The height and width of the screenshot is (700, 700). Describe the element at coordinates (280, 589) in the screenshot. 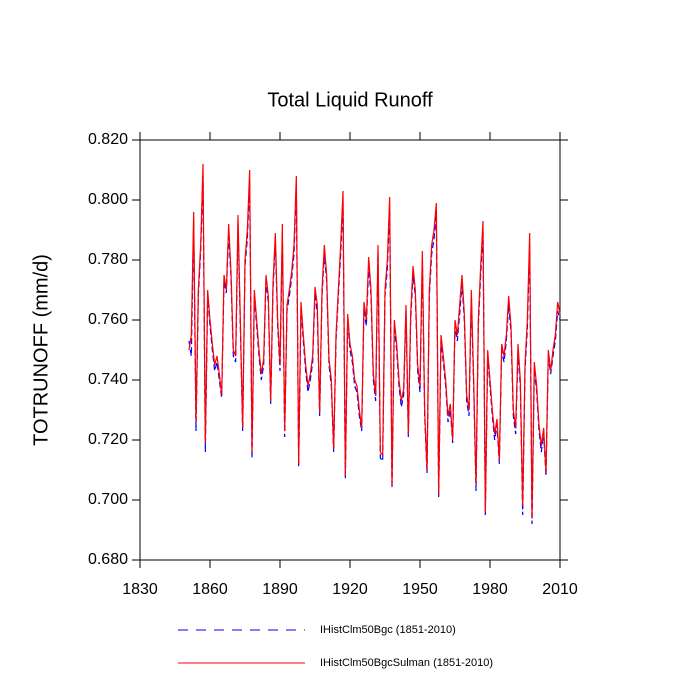

I see `x-tick-label: 1890` at that location.